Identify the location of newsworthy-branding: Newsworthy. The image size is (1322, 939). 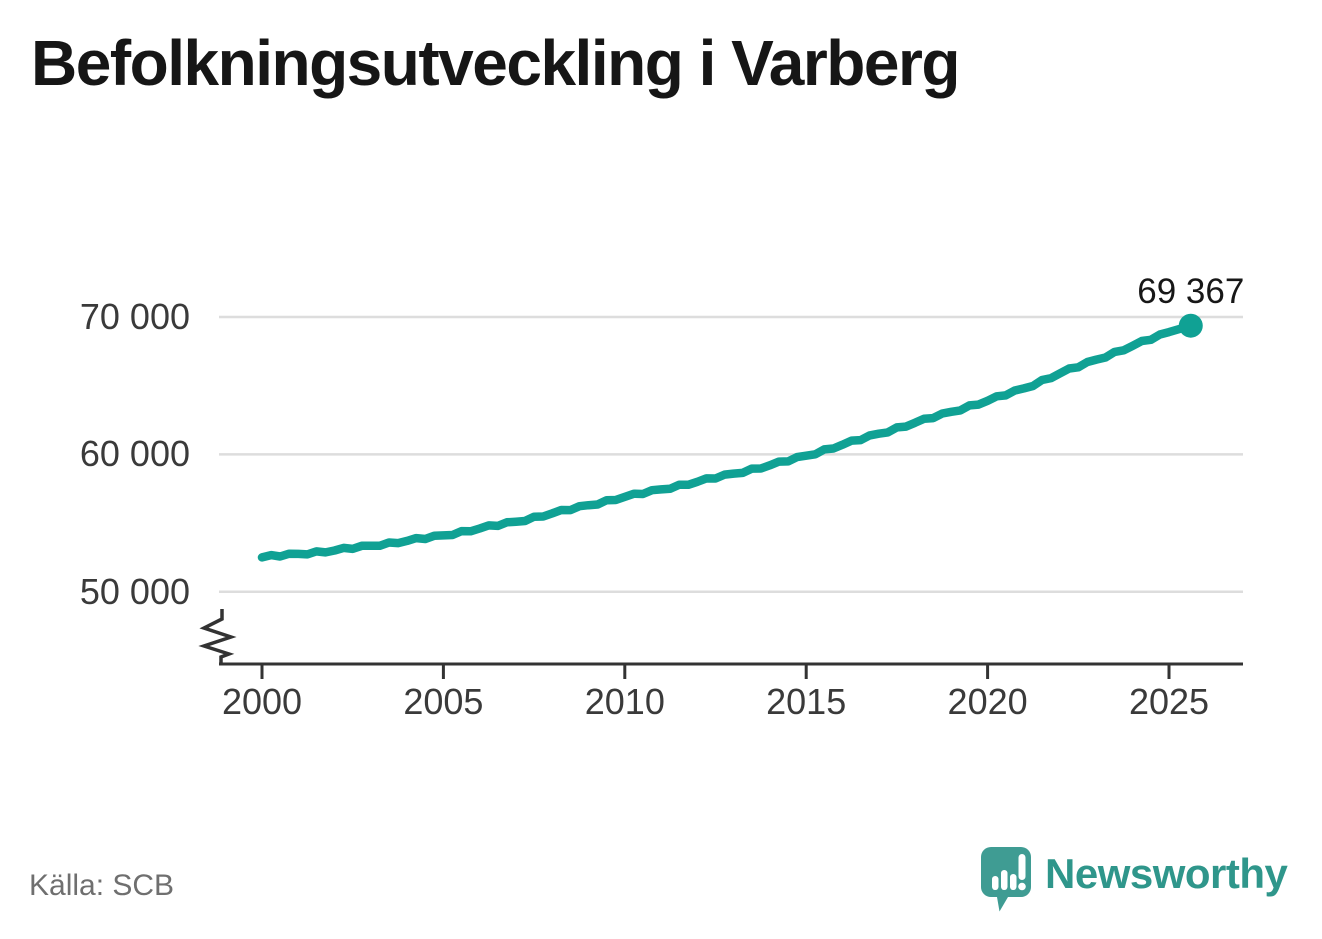
(1134, 884).